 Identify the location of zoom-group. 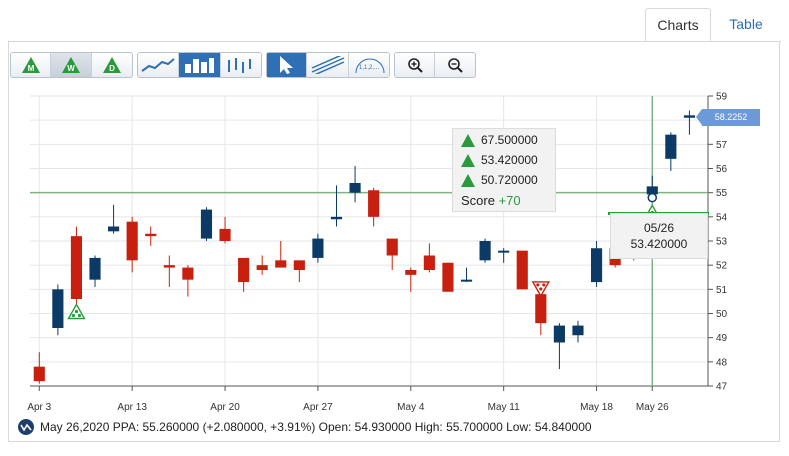
(435, 65).